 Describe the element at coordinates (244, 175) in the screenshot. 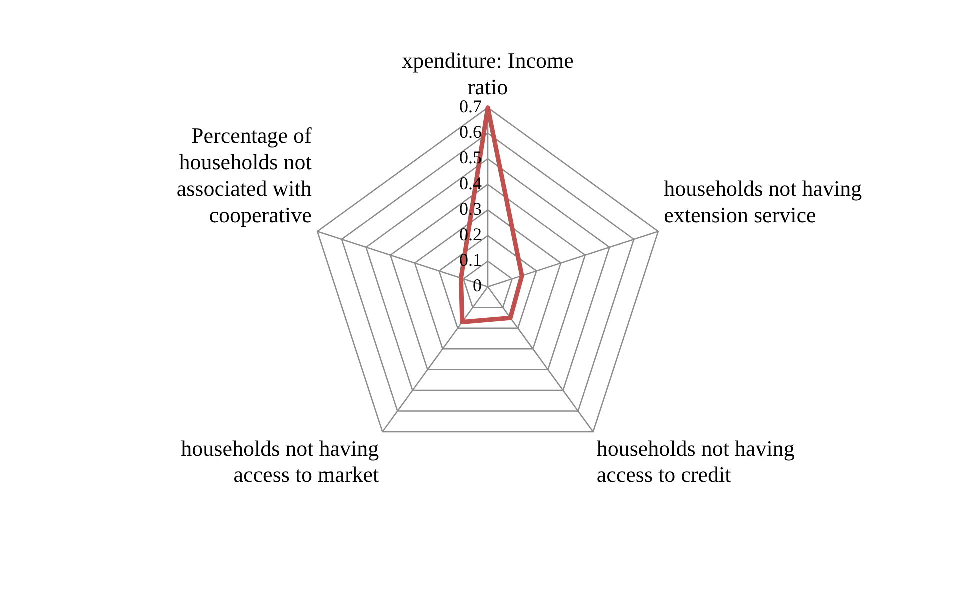

I see `spoke-label: Percentage of households not associated with cooperative` at that location.